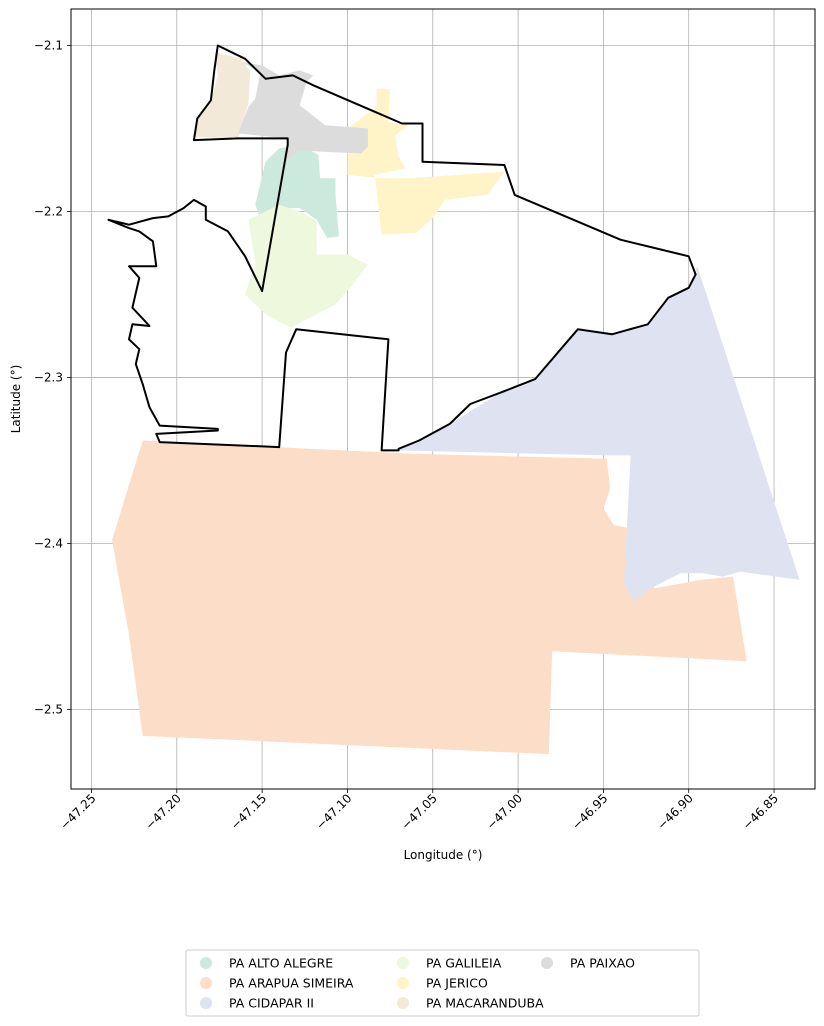  Describe the element at coordinates (457, 983) in the screenshot. I see `legend-label: PA JERICO` at that location.